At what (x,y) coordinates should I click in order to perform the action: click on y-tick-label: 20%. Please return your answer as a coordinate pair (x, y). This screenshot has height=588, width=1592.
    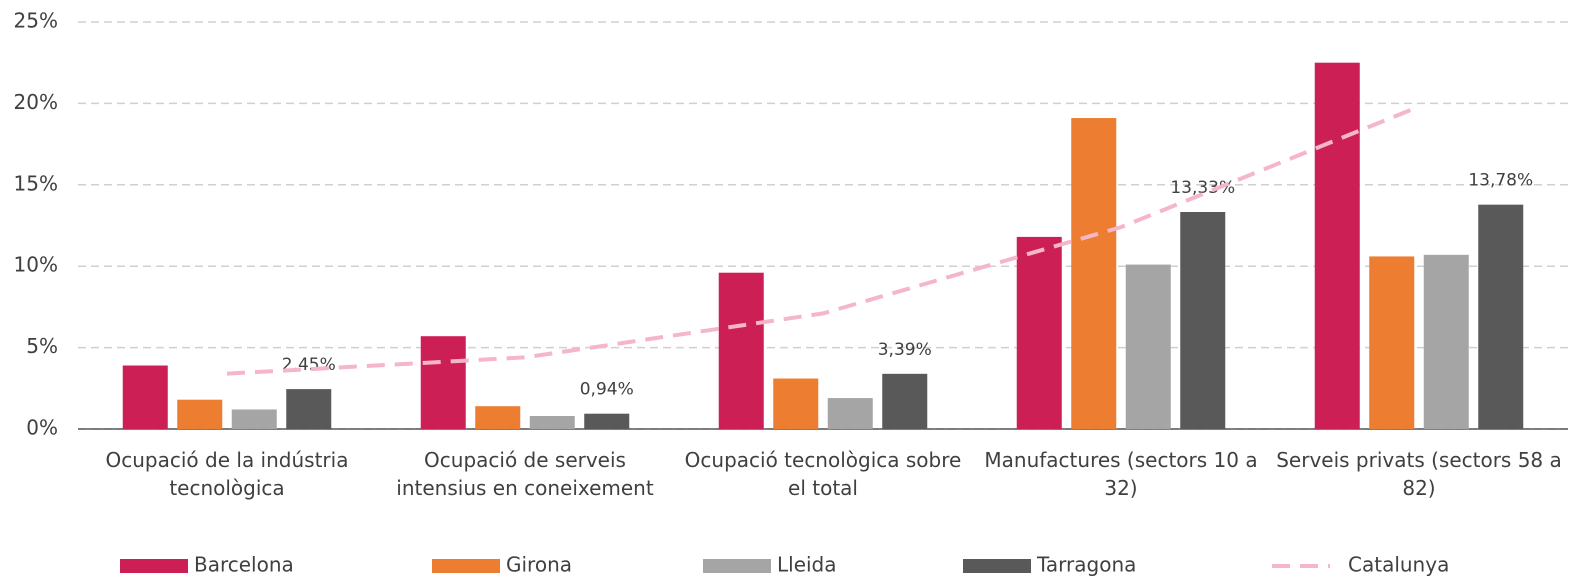
    Looking at the image, I should click on (36, 102).